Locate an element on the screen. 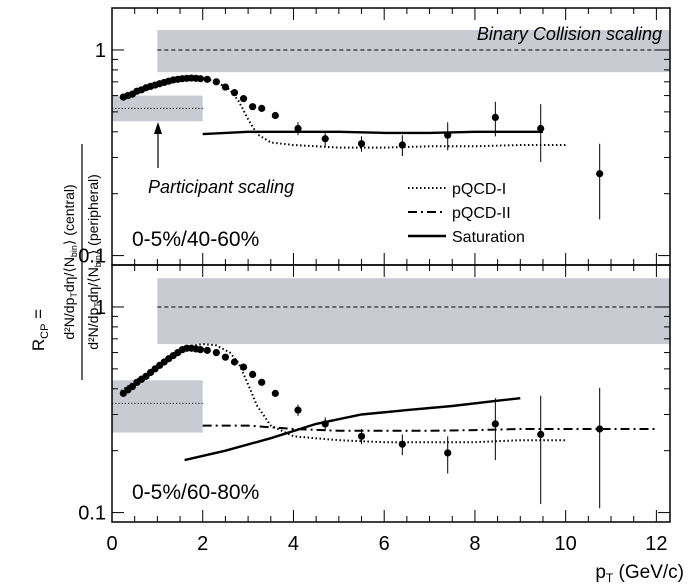 The image size is (689, 584). svg-text: RCP = is located at coordinates (40, 330).